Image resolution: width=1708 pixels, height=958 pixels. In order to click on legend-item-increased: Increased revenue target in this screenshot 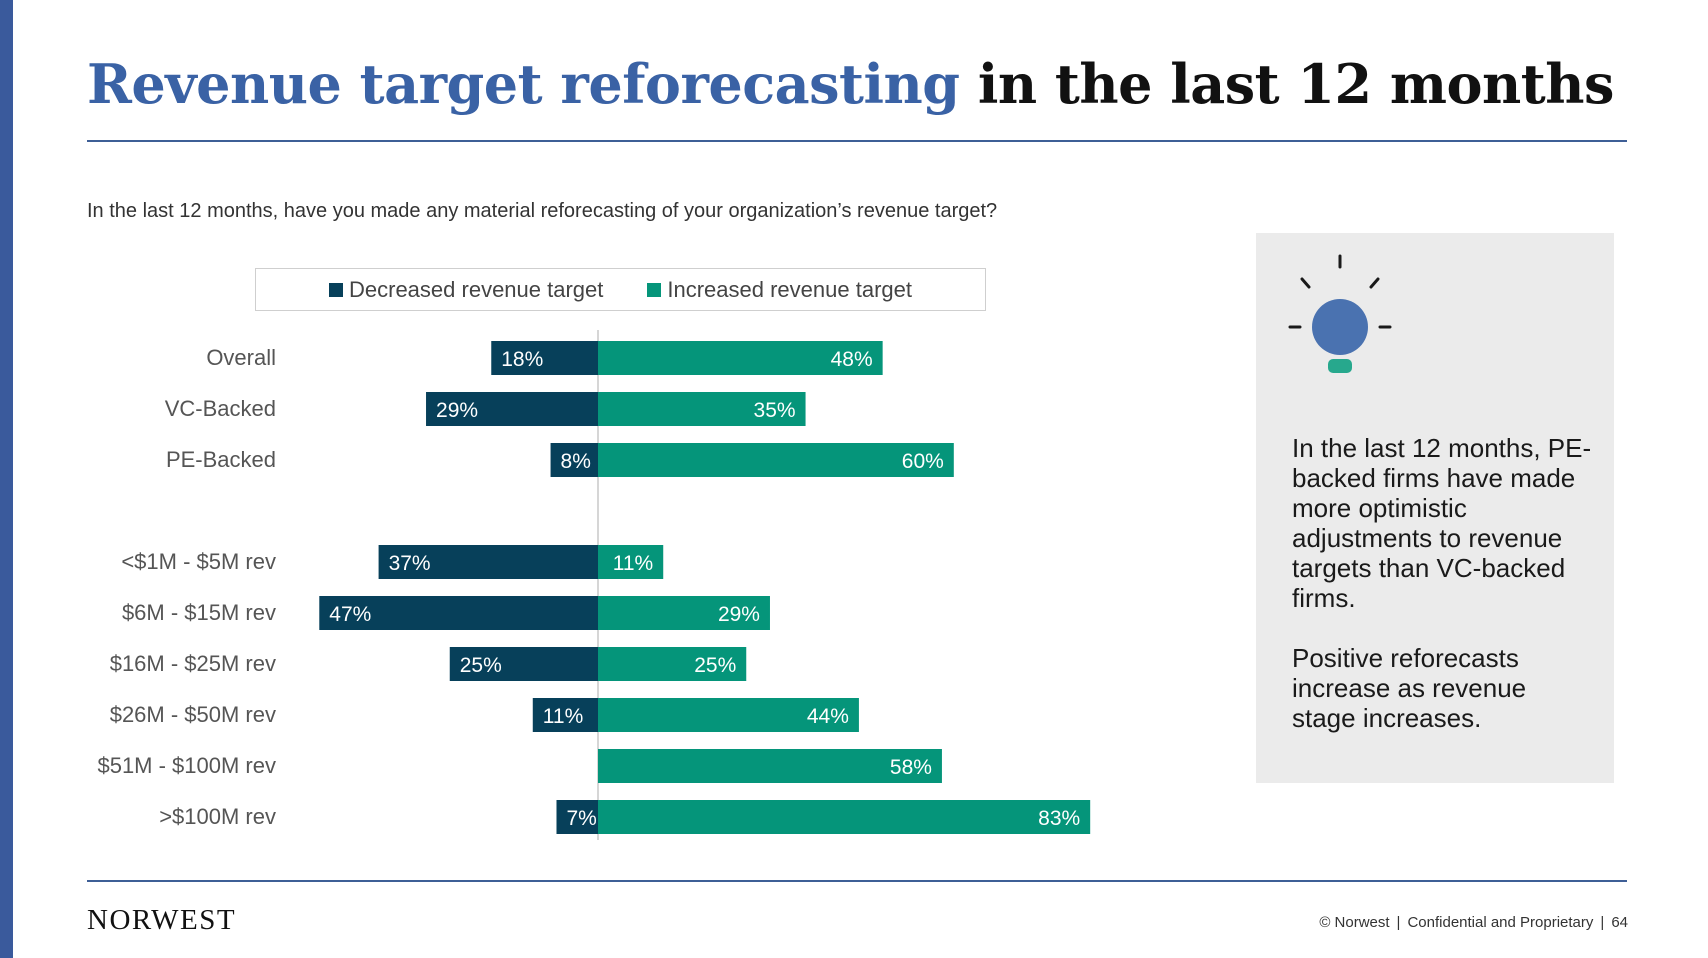, I will do `click(779, 290)`.